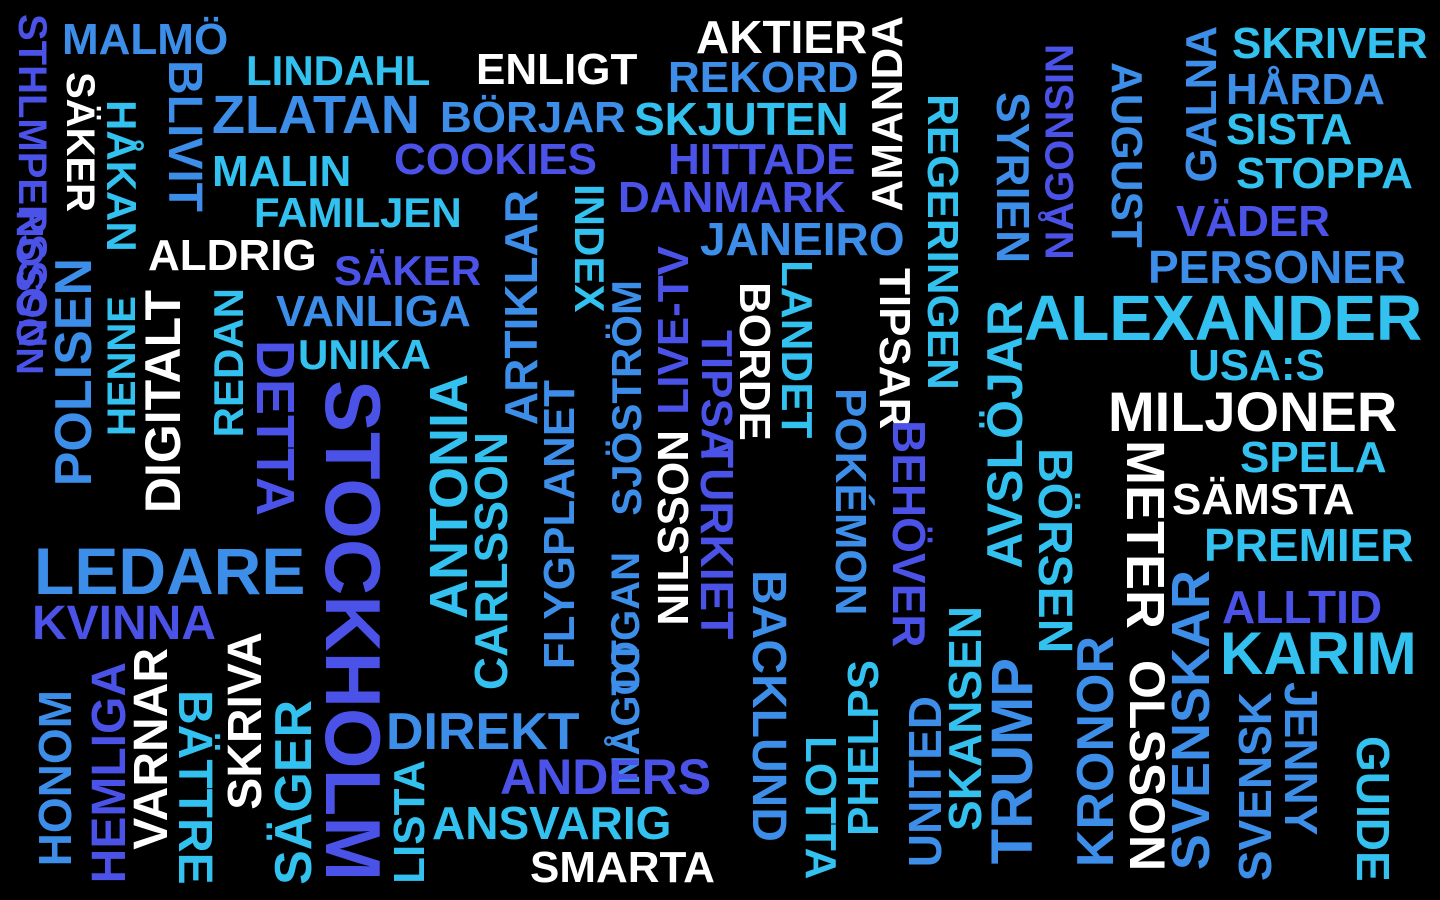 This screenshot has height=900, width=1440. I want to click on word: KVINNA, so click(124, 623).